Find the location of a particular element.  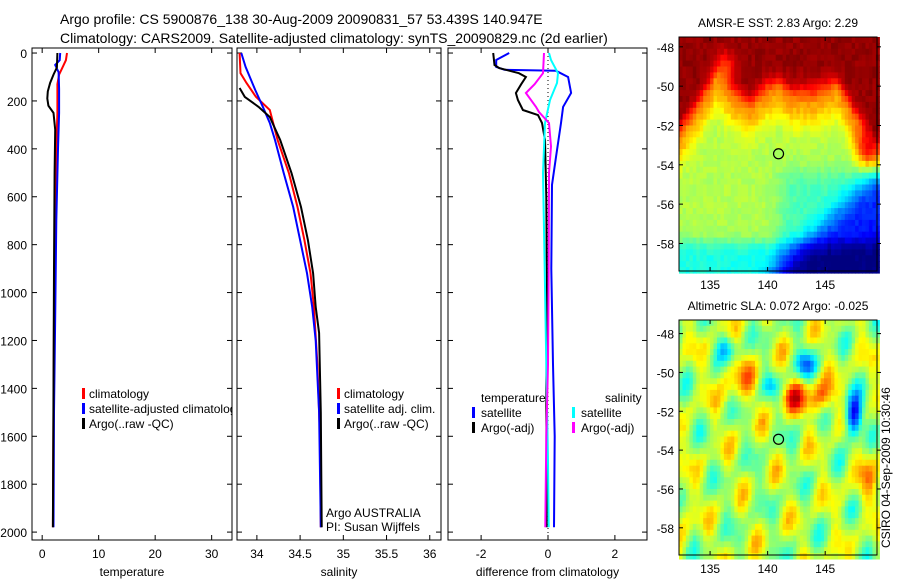

series-line-satellite-adj-clim- is located at coordinates (281, 290).